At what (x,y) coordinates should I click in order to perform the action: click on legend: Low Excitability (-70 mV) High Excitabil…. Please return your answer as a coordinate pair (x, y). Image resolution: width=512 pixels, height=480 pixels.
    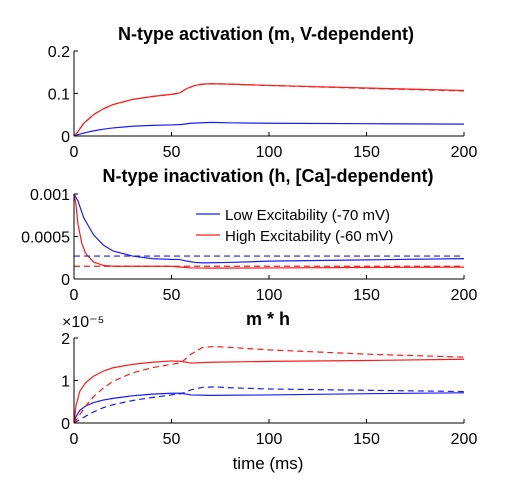
    Looking at the image, I should click on (294, 226).